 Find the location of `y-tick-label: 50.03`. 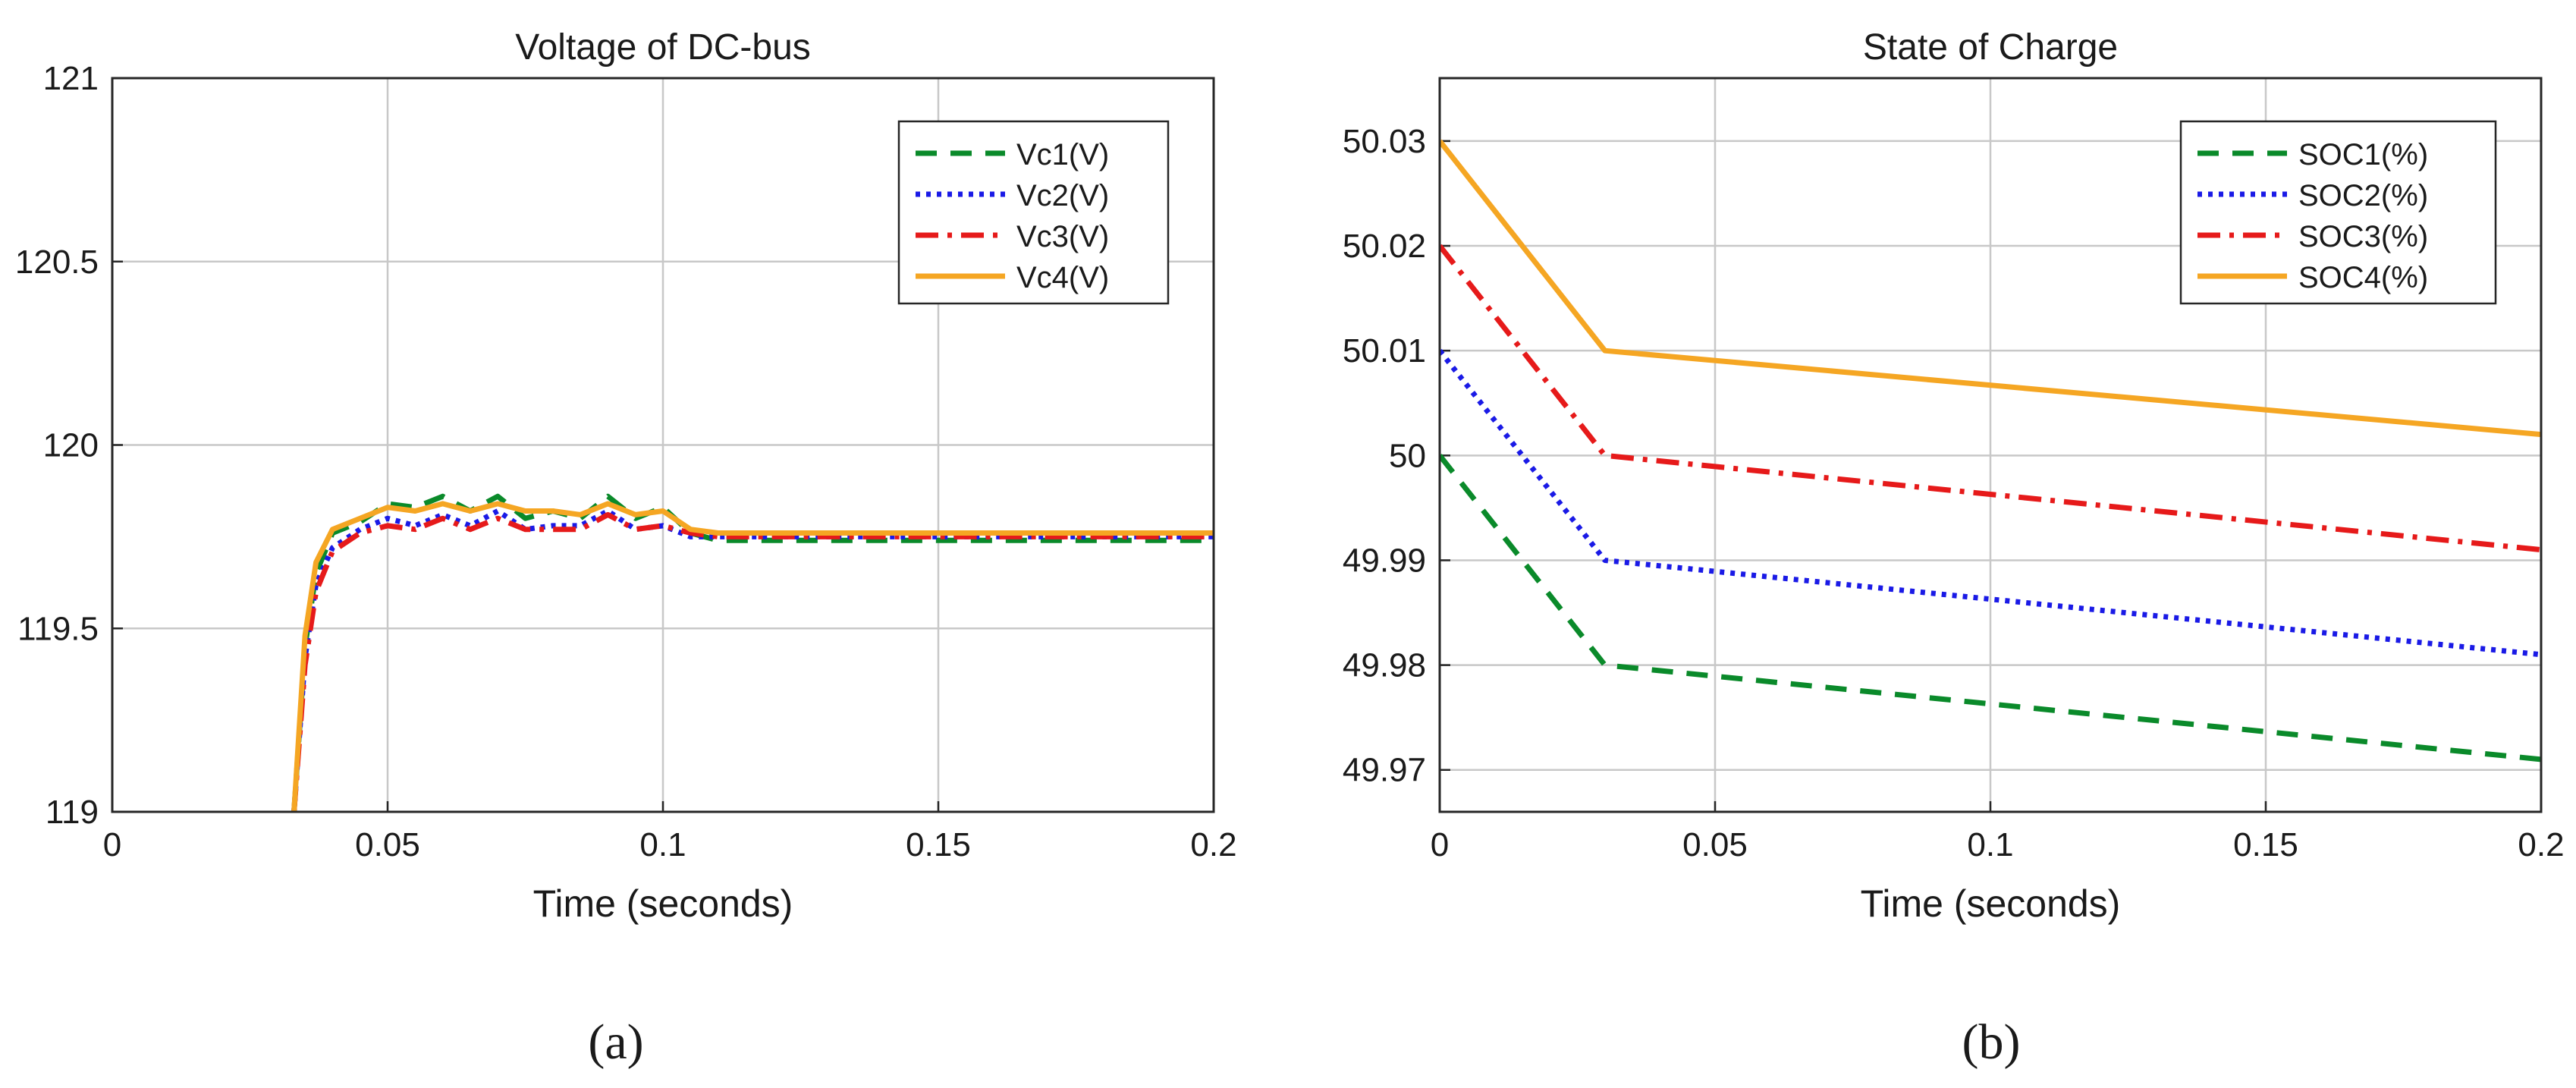

y-tick-label: 50.03 is located at coordinates (1384, 141).